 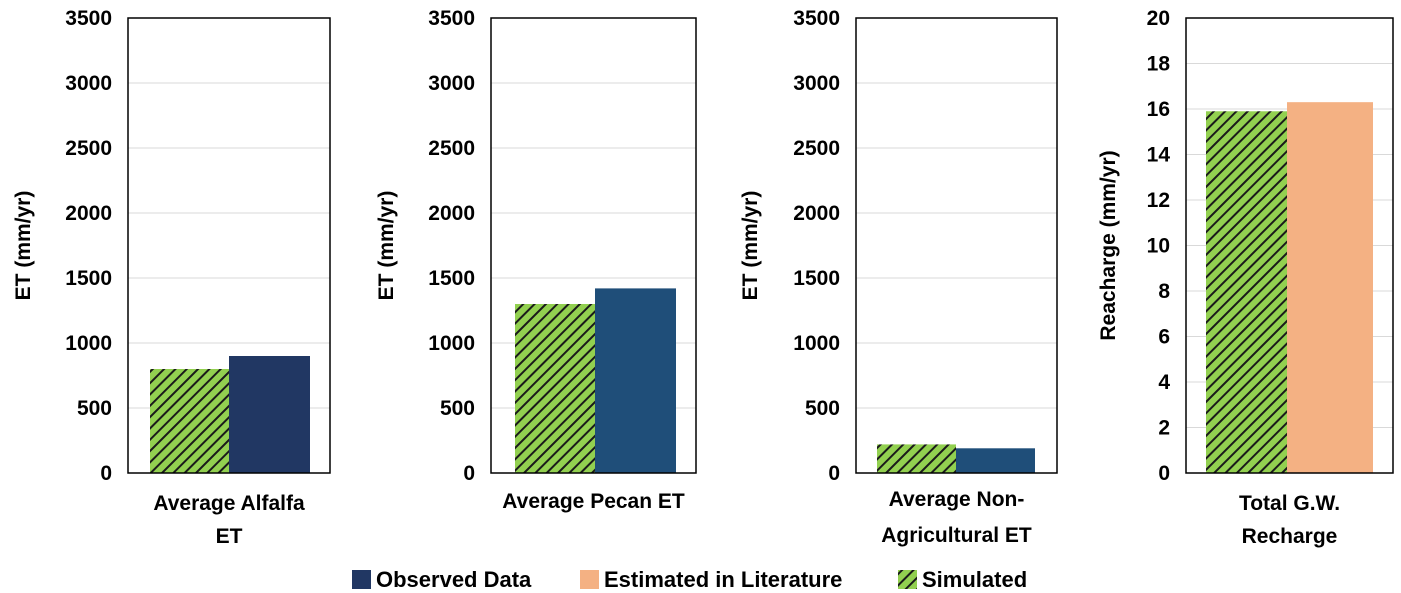 What do you see at coordinates (1158, 246) in the screenshot?
I see `y-tick-label: 10` at bounding box center [1158, 246].